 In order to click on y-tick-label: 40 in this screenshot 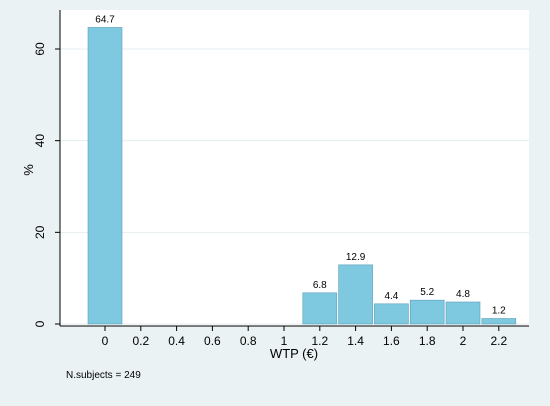, I will do `click(40, 141)`.